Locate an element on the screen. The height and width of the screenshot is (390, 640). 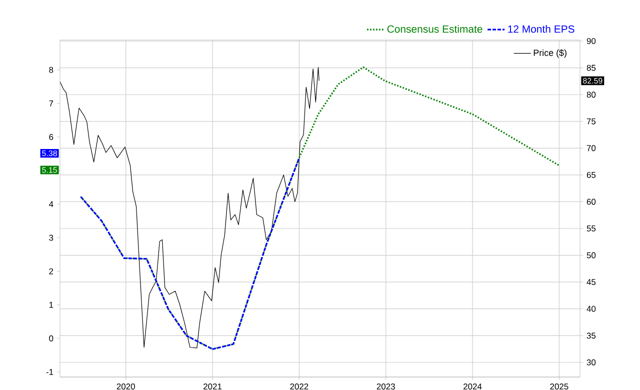
legend-label: 12 Month EPS is located at coordinates (541, 29).